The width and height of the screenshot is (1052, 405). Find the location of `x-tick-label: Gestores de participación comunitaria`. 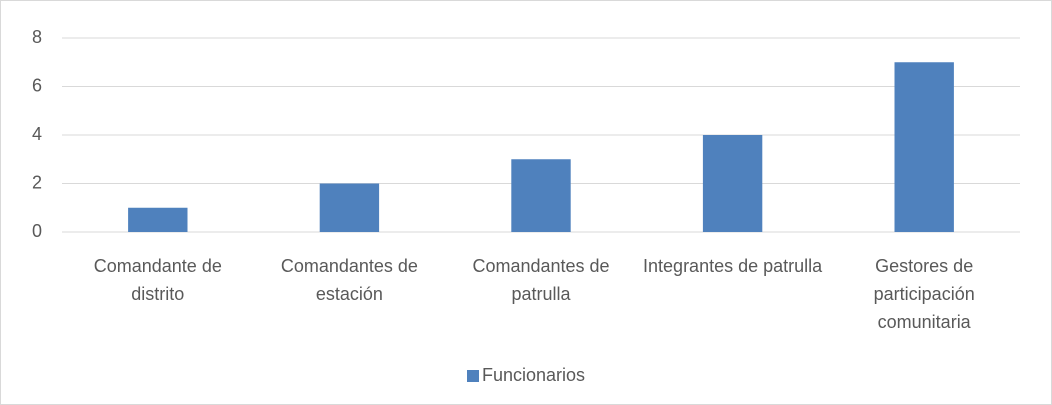

x-tick-label: Gestores de participación comunitaria is located at coordinates (924, 294).